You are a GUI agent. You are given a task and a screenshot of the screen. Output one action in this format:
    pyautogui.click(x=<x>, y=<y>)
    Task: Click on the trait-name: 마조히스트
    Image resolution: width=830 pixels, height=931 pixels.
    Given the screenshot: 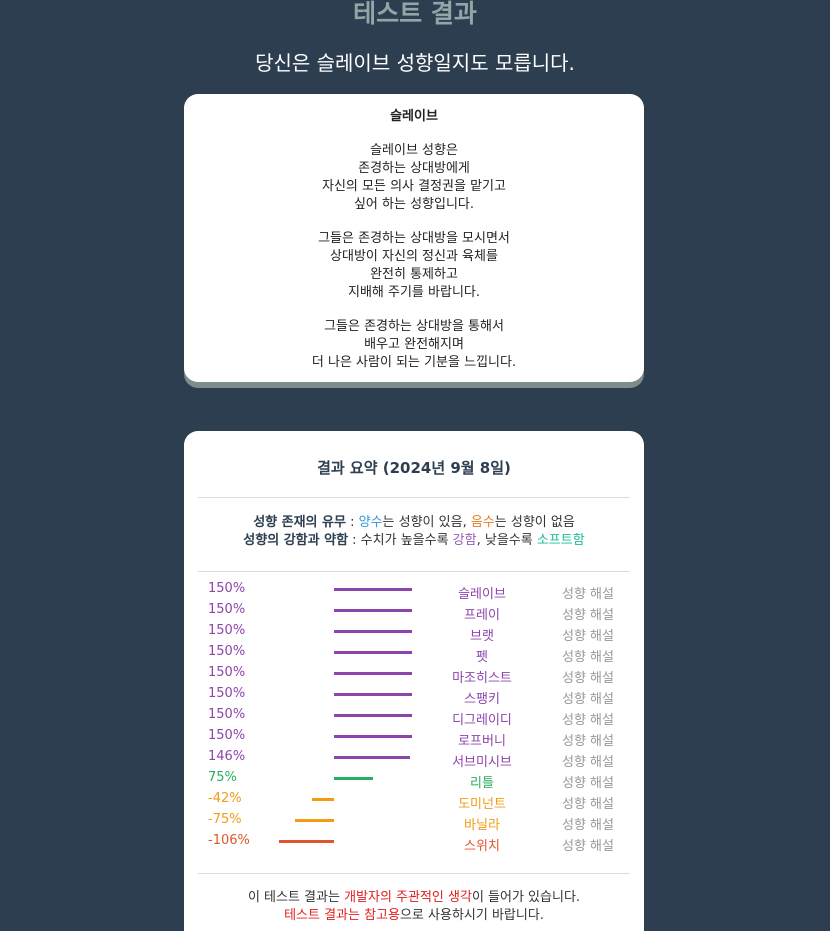 What is the action you would take?
    pyautogui.click(x=482, y=678)
    